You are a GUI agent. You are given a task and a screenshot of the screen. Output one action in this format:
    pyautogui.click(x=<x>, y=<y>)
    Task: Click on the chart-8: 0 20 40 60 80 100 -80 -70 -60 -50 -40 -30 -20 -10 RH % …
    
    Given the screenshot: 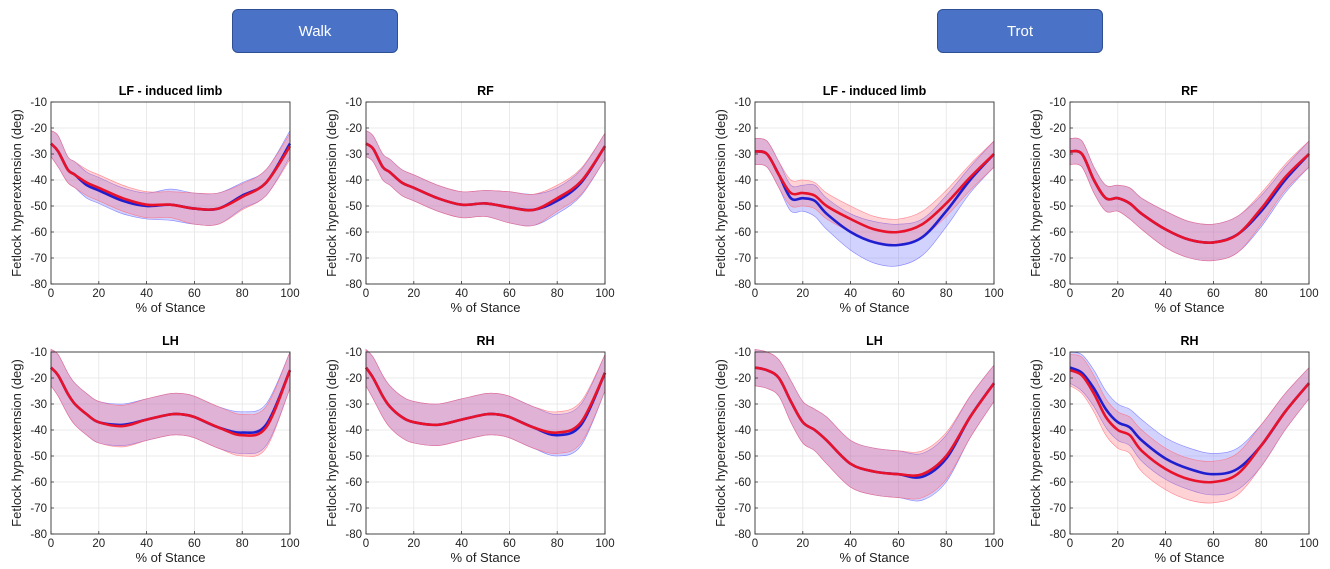 What is the action you would take?
    pyautogui.click(x=1173, y=449)
    